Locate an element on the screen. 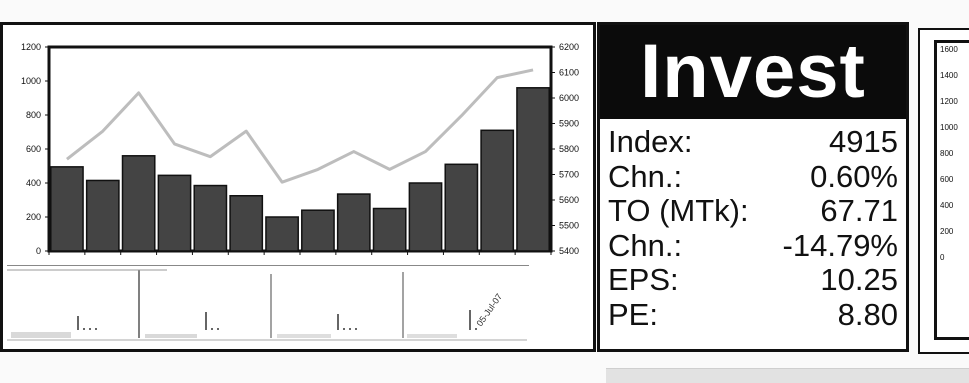 The width and height of the screenshot is (969, 383). right-tick-label: 5400 is located at coordinates (569, 251).